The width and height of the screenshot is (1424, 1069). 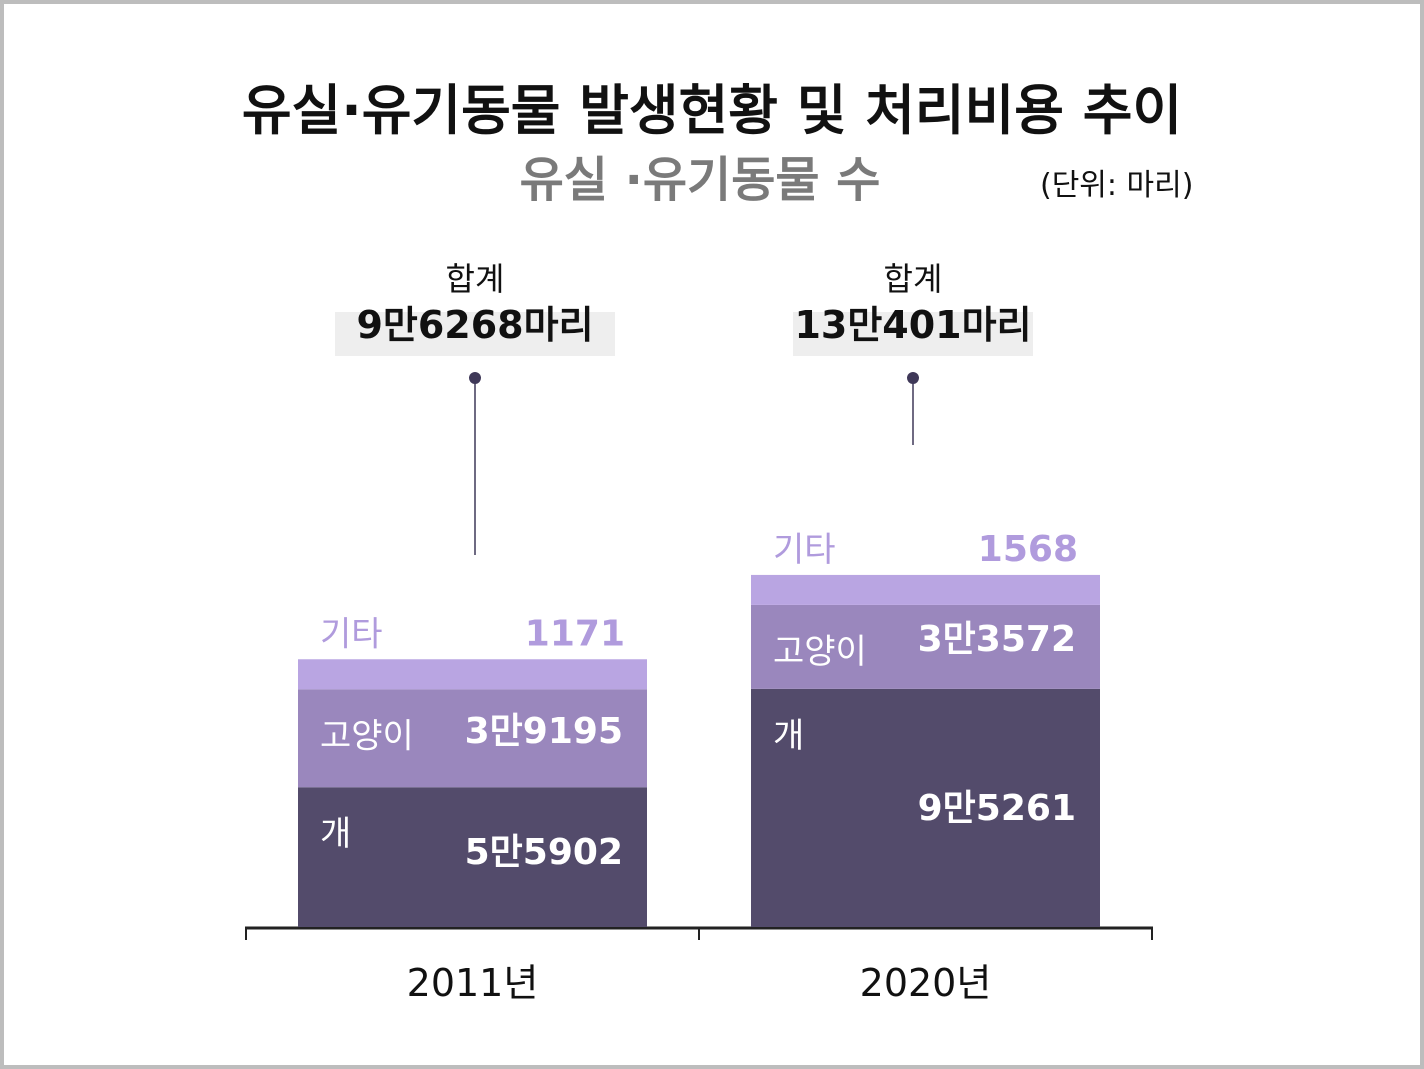 What do you see at coordinates (926, 983) in the screenshot?
I see `x-category-label-1: 2020년` at bounding box center [926, 983].